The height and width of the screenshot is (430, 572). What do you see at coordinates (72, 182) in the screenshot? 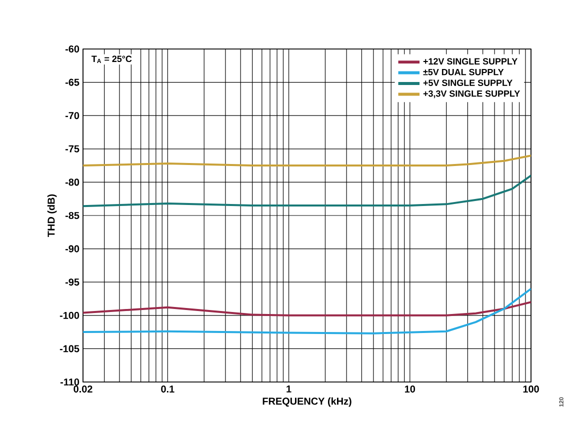
I see `y-tick-label: -80` at bounding box center [72, 182].